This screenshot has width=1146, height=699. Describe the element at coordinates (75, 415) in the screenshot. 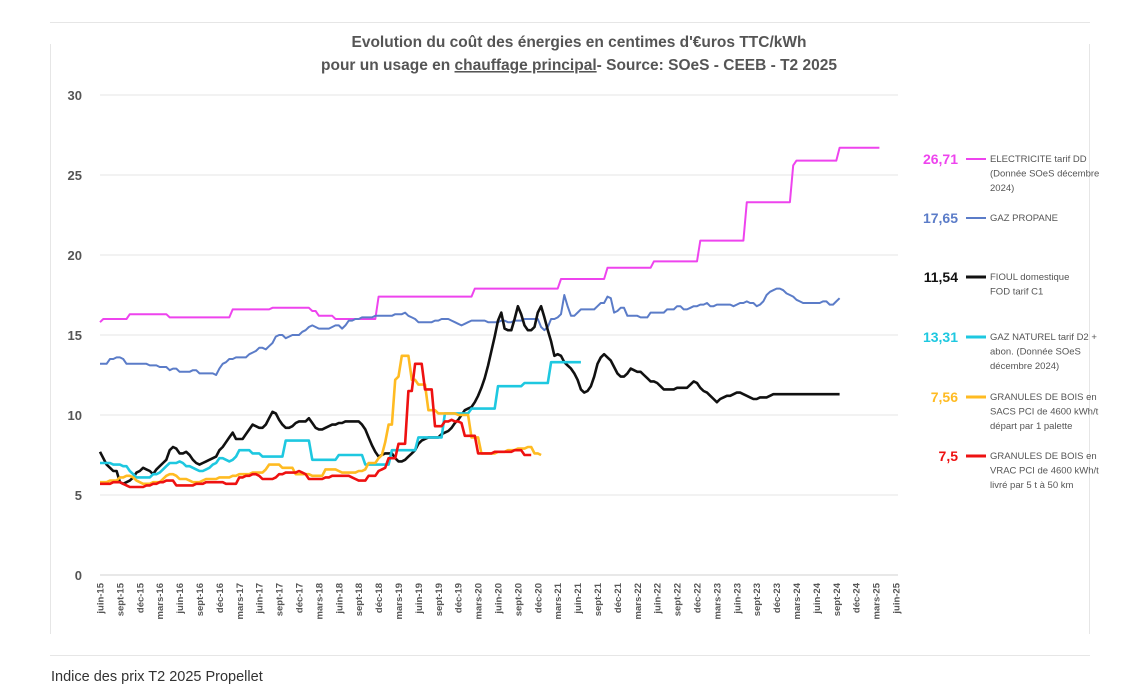

I see `y-tick-label: 10` at that location.